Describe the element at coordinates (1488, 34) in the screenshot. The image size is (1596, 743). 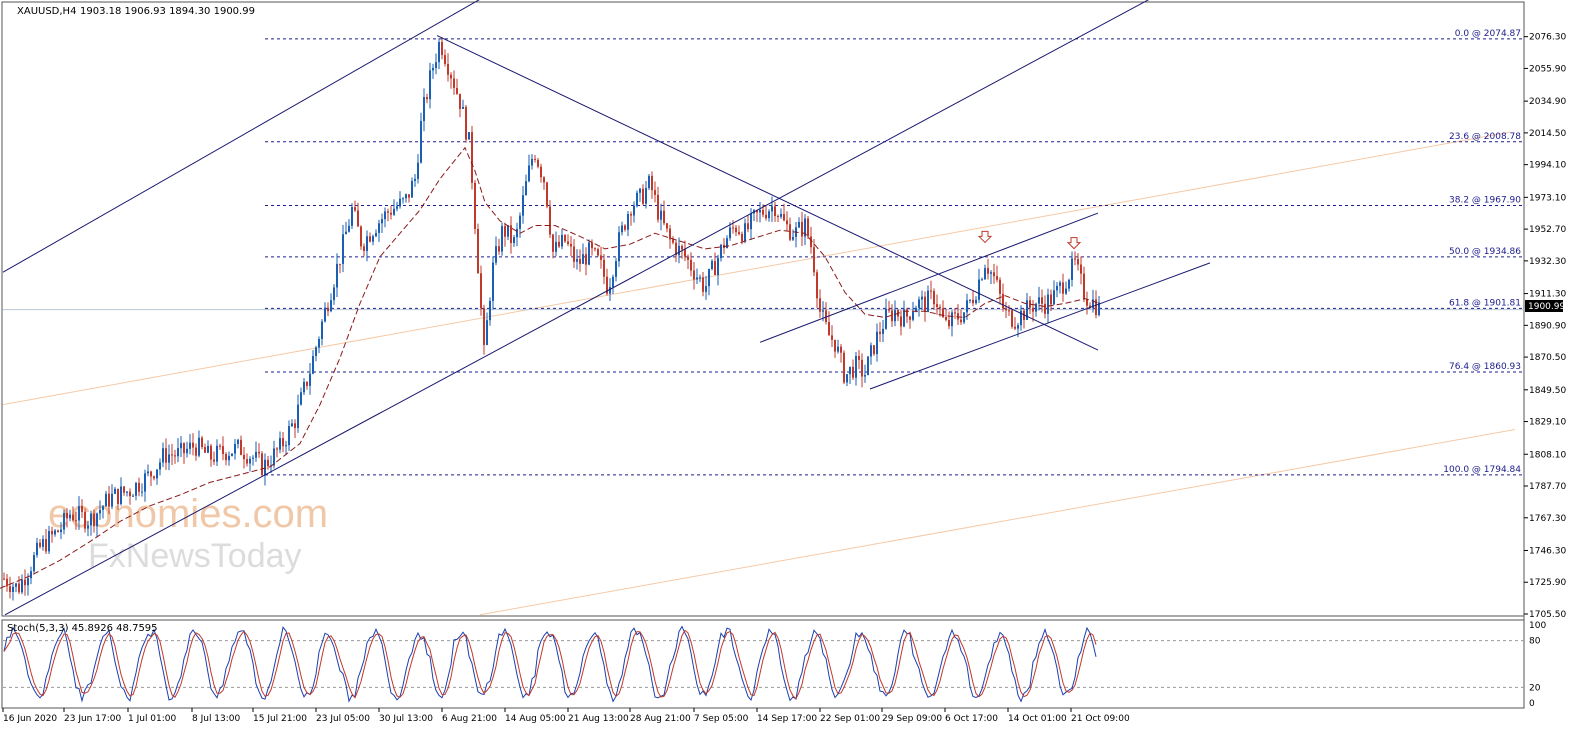
I see `fib-label-0: 0.0 @ 2074.87` at that location.